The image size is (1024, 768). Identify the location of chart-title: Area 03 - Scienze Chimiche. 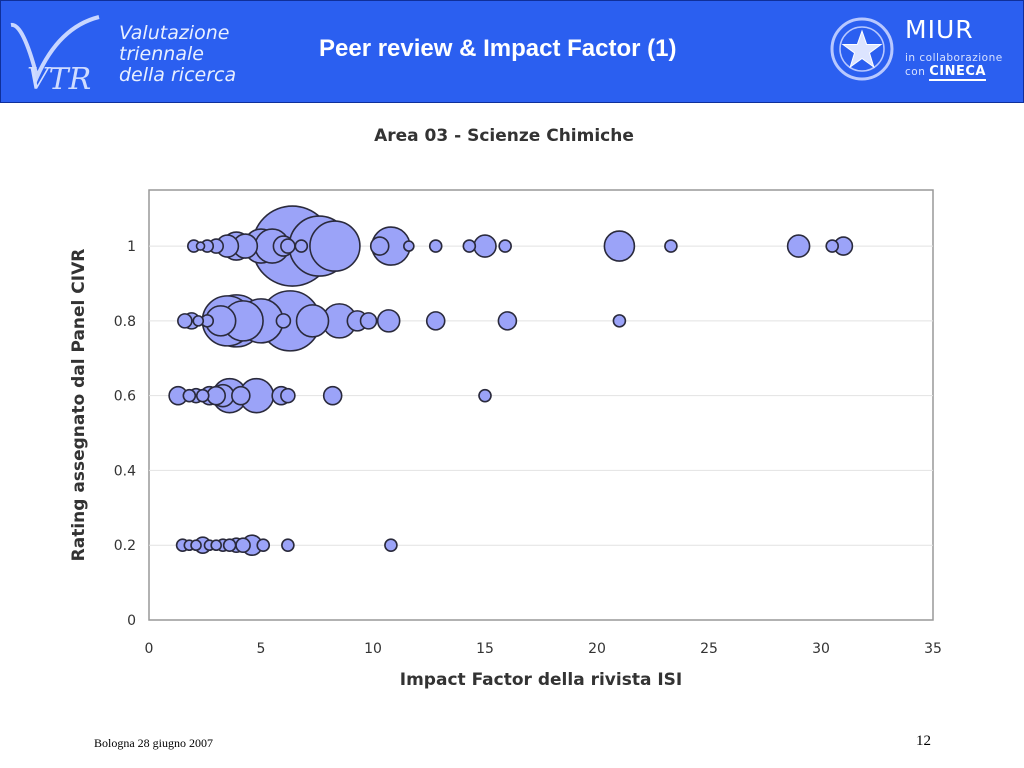
(504, 136).